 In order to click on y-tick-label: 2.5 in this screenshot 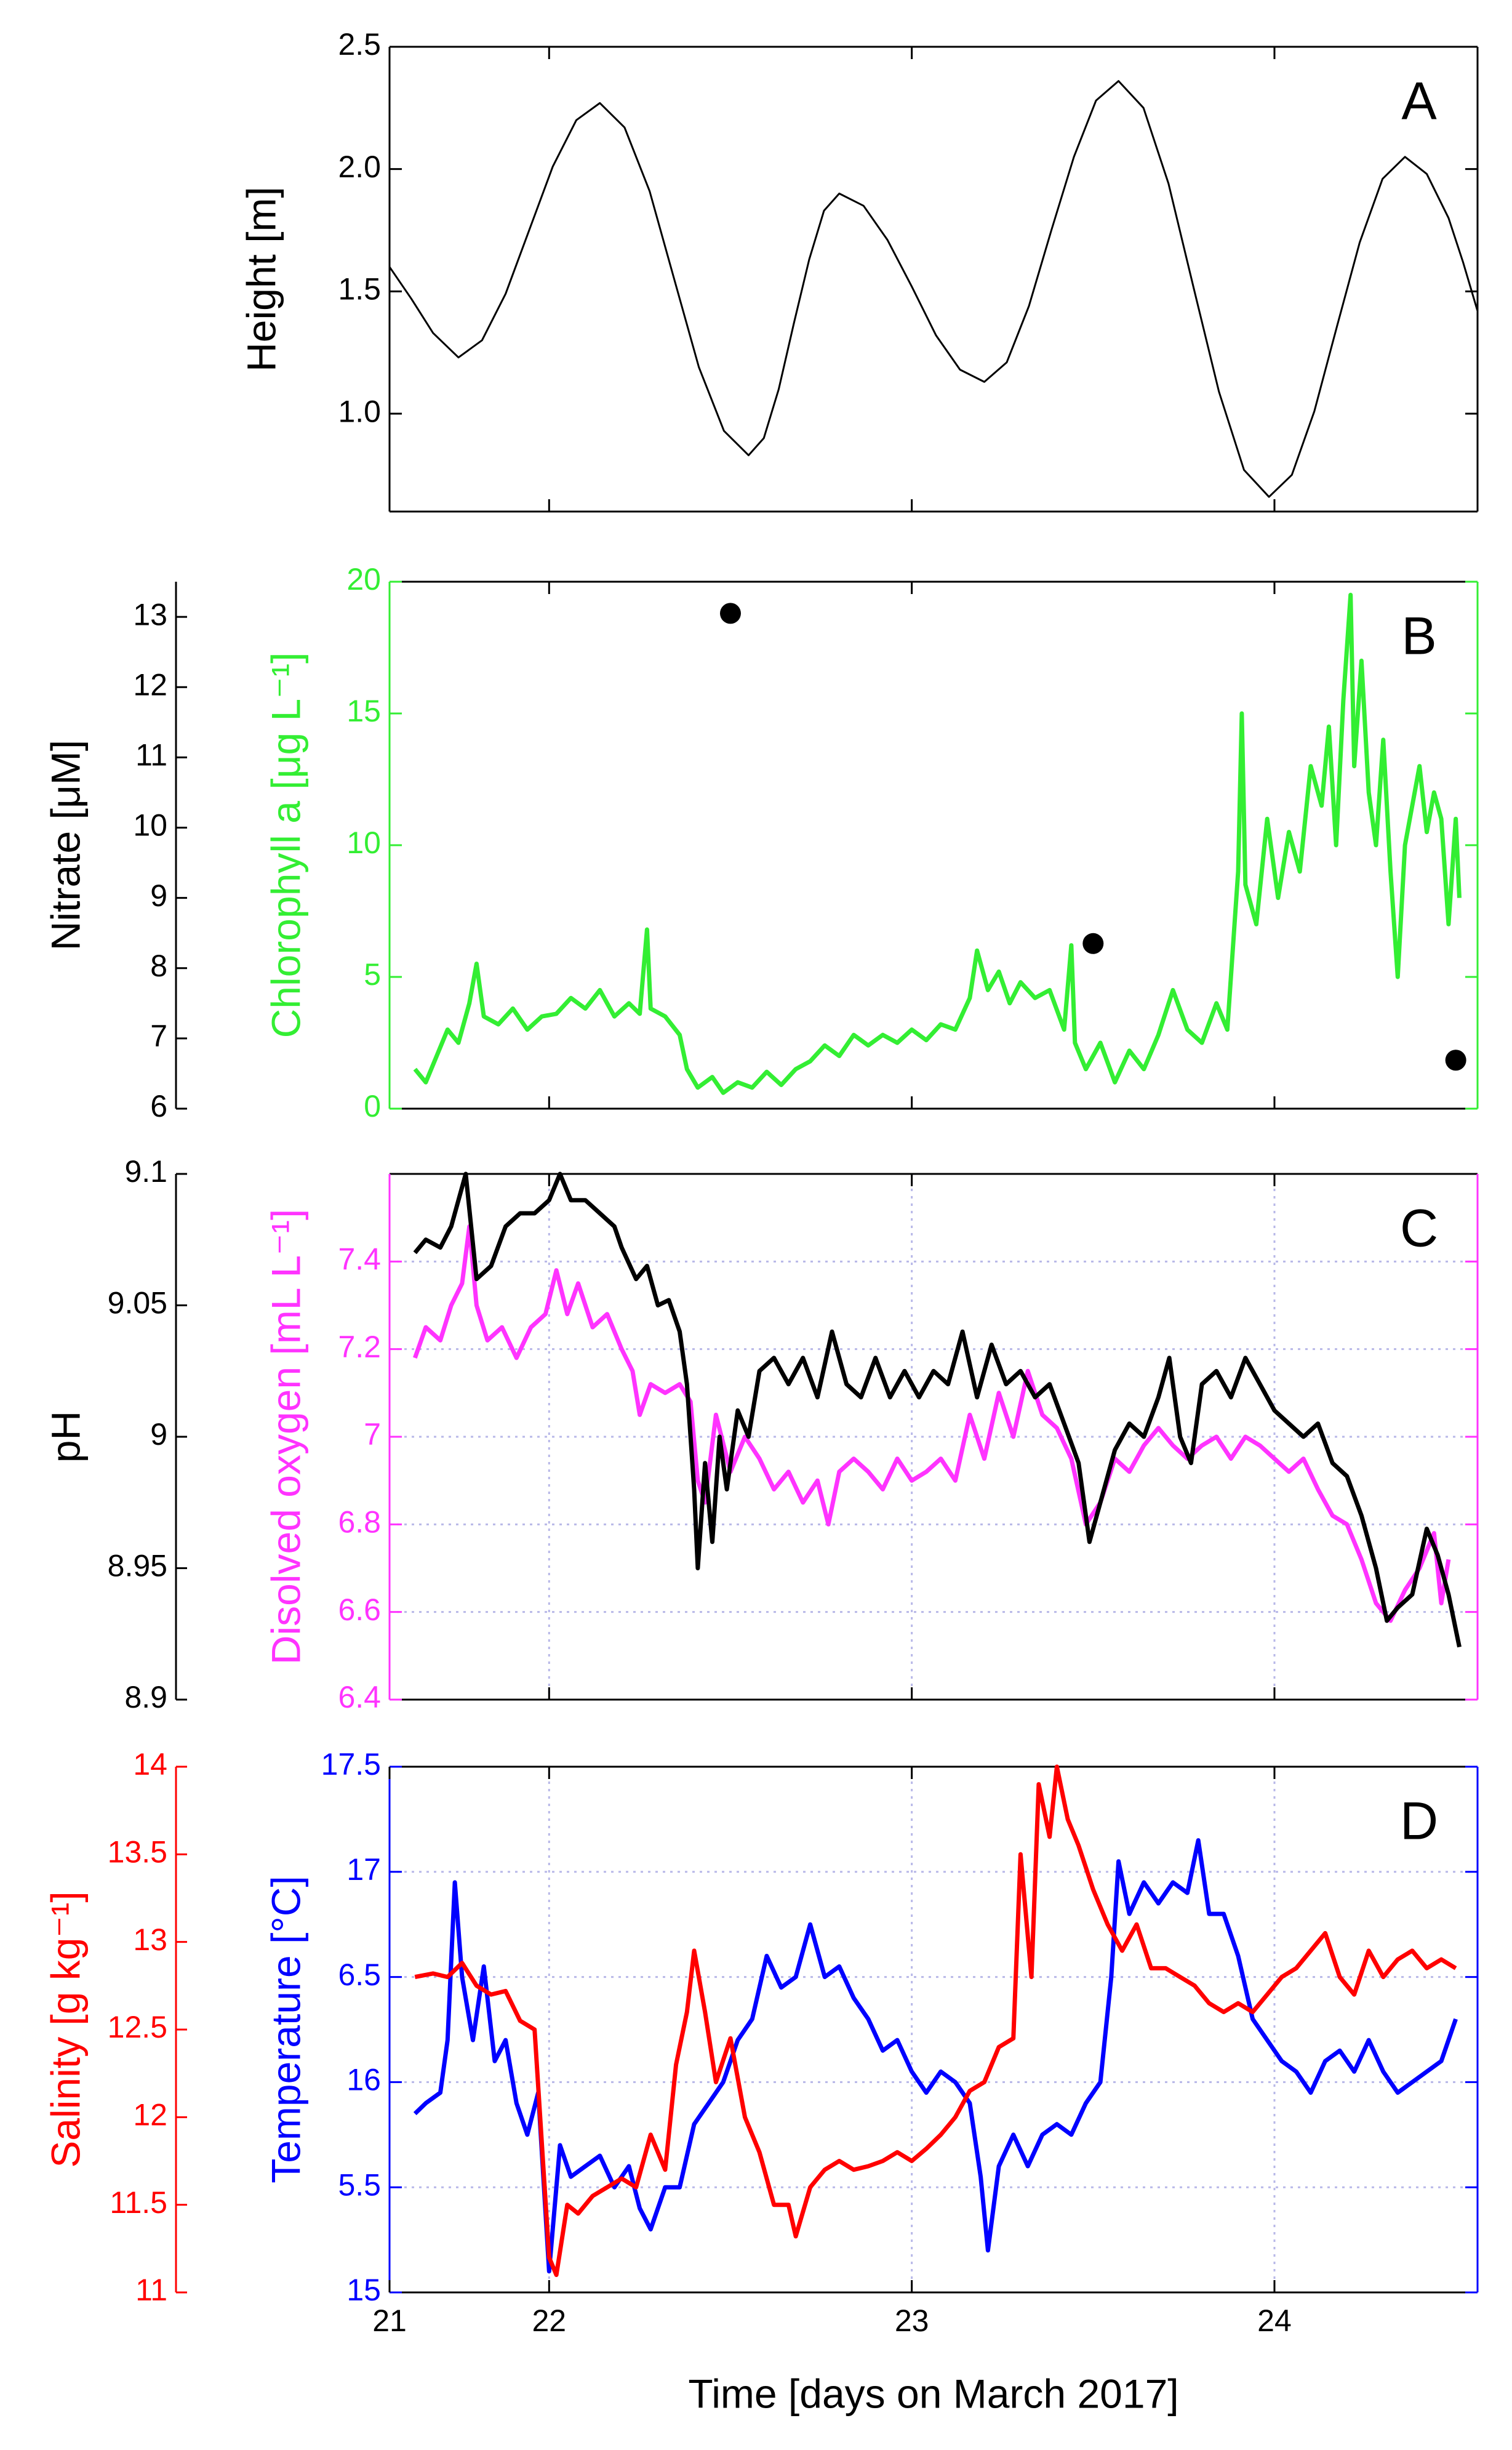, I will do `click(359, 44)`.